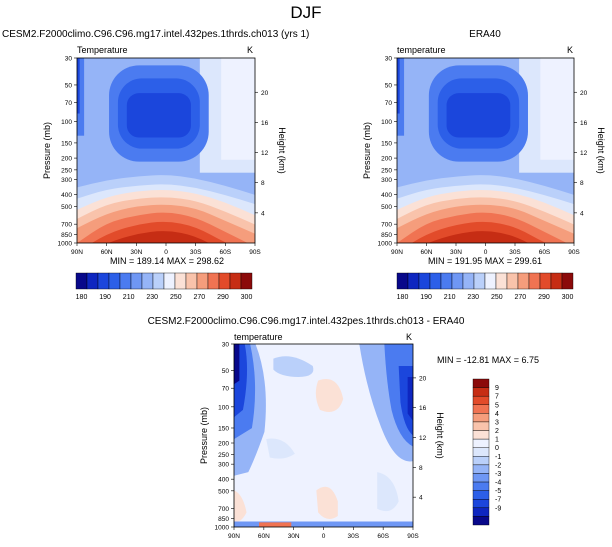 The height and width of the screenshot is (547, 612). What do you see at coordinates (485, 261) in the screenshot?
I see `stats-obs: MIN = 191.95 MAX = 299.61` at bounding box center [485, 261].